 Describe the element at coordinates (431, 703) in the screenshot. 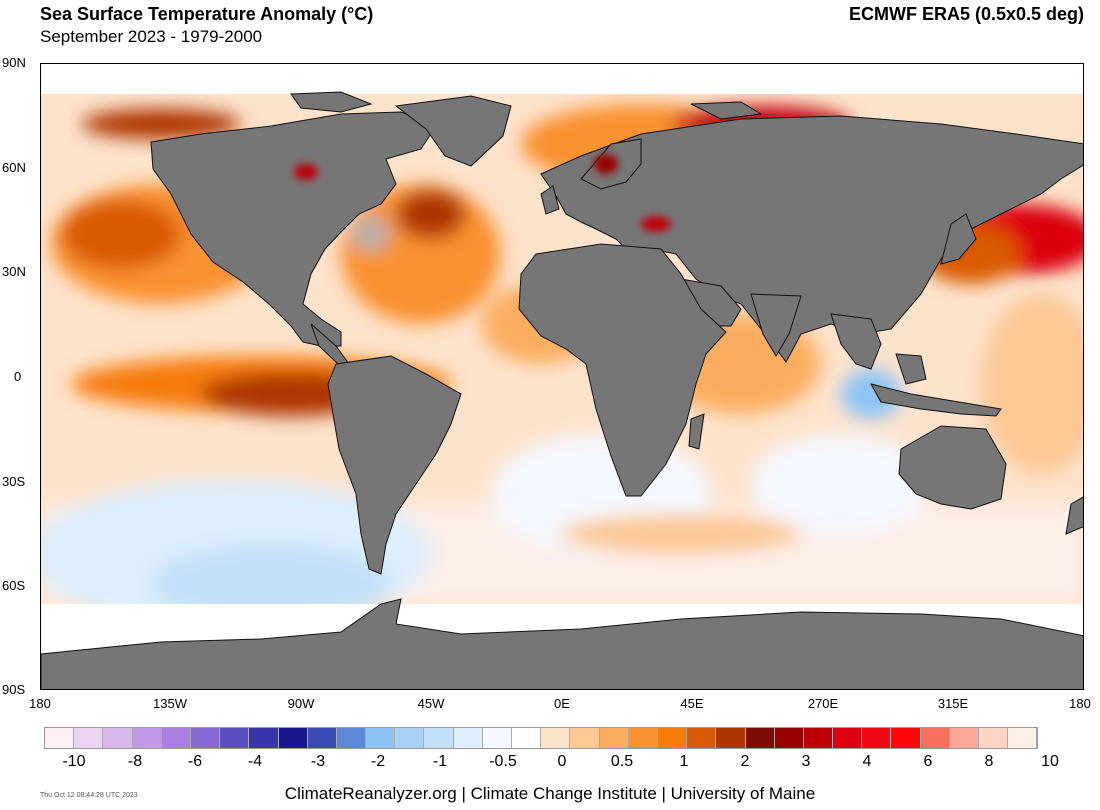

I see `lon-label-45w: 45W` at that location.